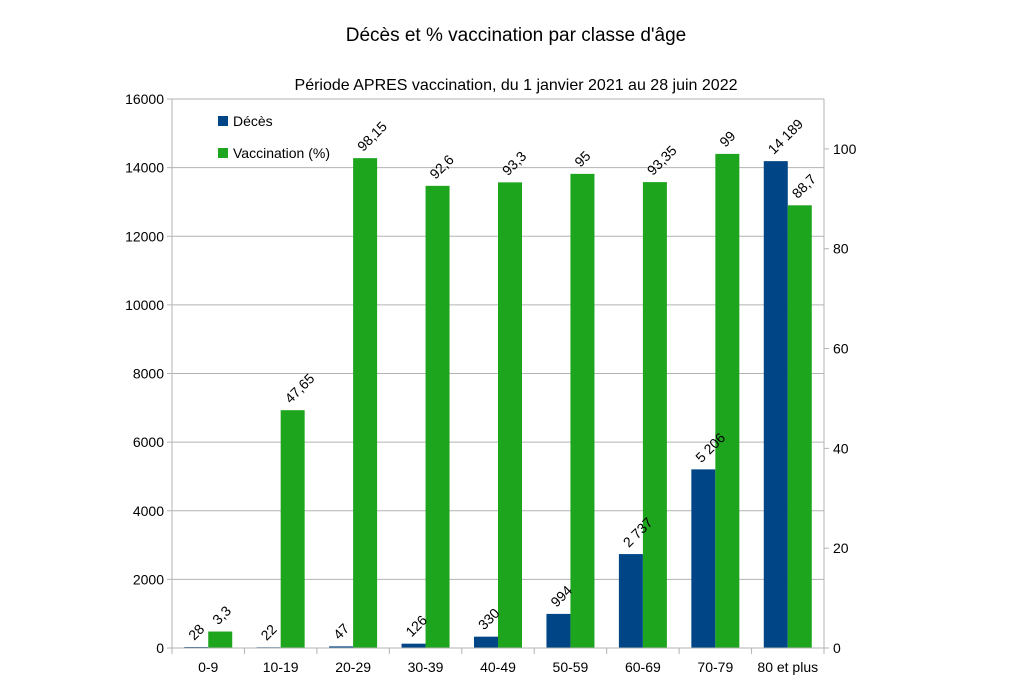  I want to click on x-tick-label: 50-59, so click(571, 667).